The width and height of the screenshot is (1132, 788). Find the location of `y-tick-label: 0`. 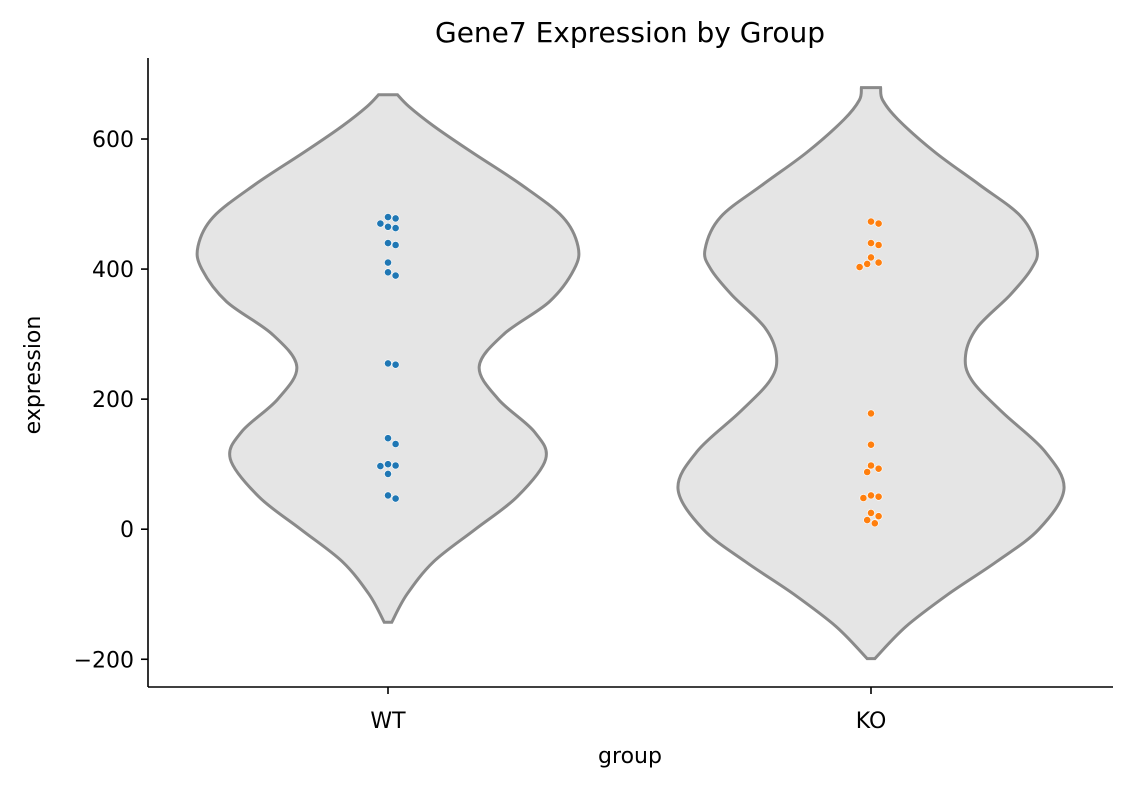

y-tick-label: 0 is located at coordinates (127, 530).